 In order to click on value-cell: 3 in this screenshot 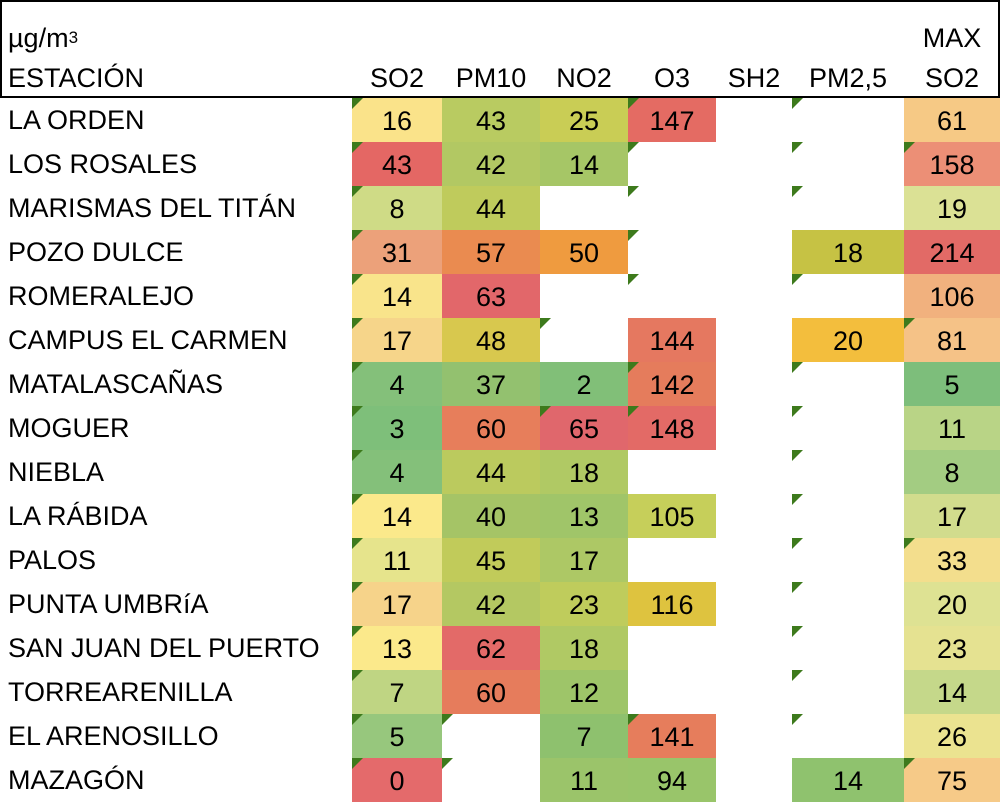, I will do `click(397, 428)`.